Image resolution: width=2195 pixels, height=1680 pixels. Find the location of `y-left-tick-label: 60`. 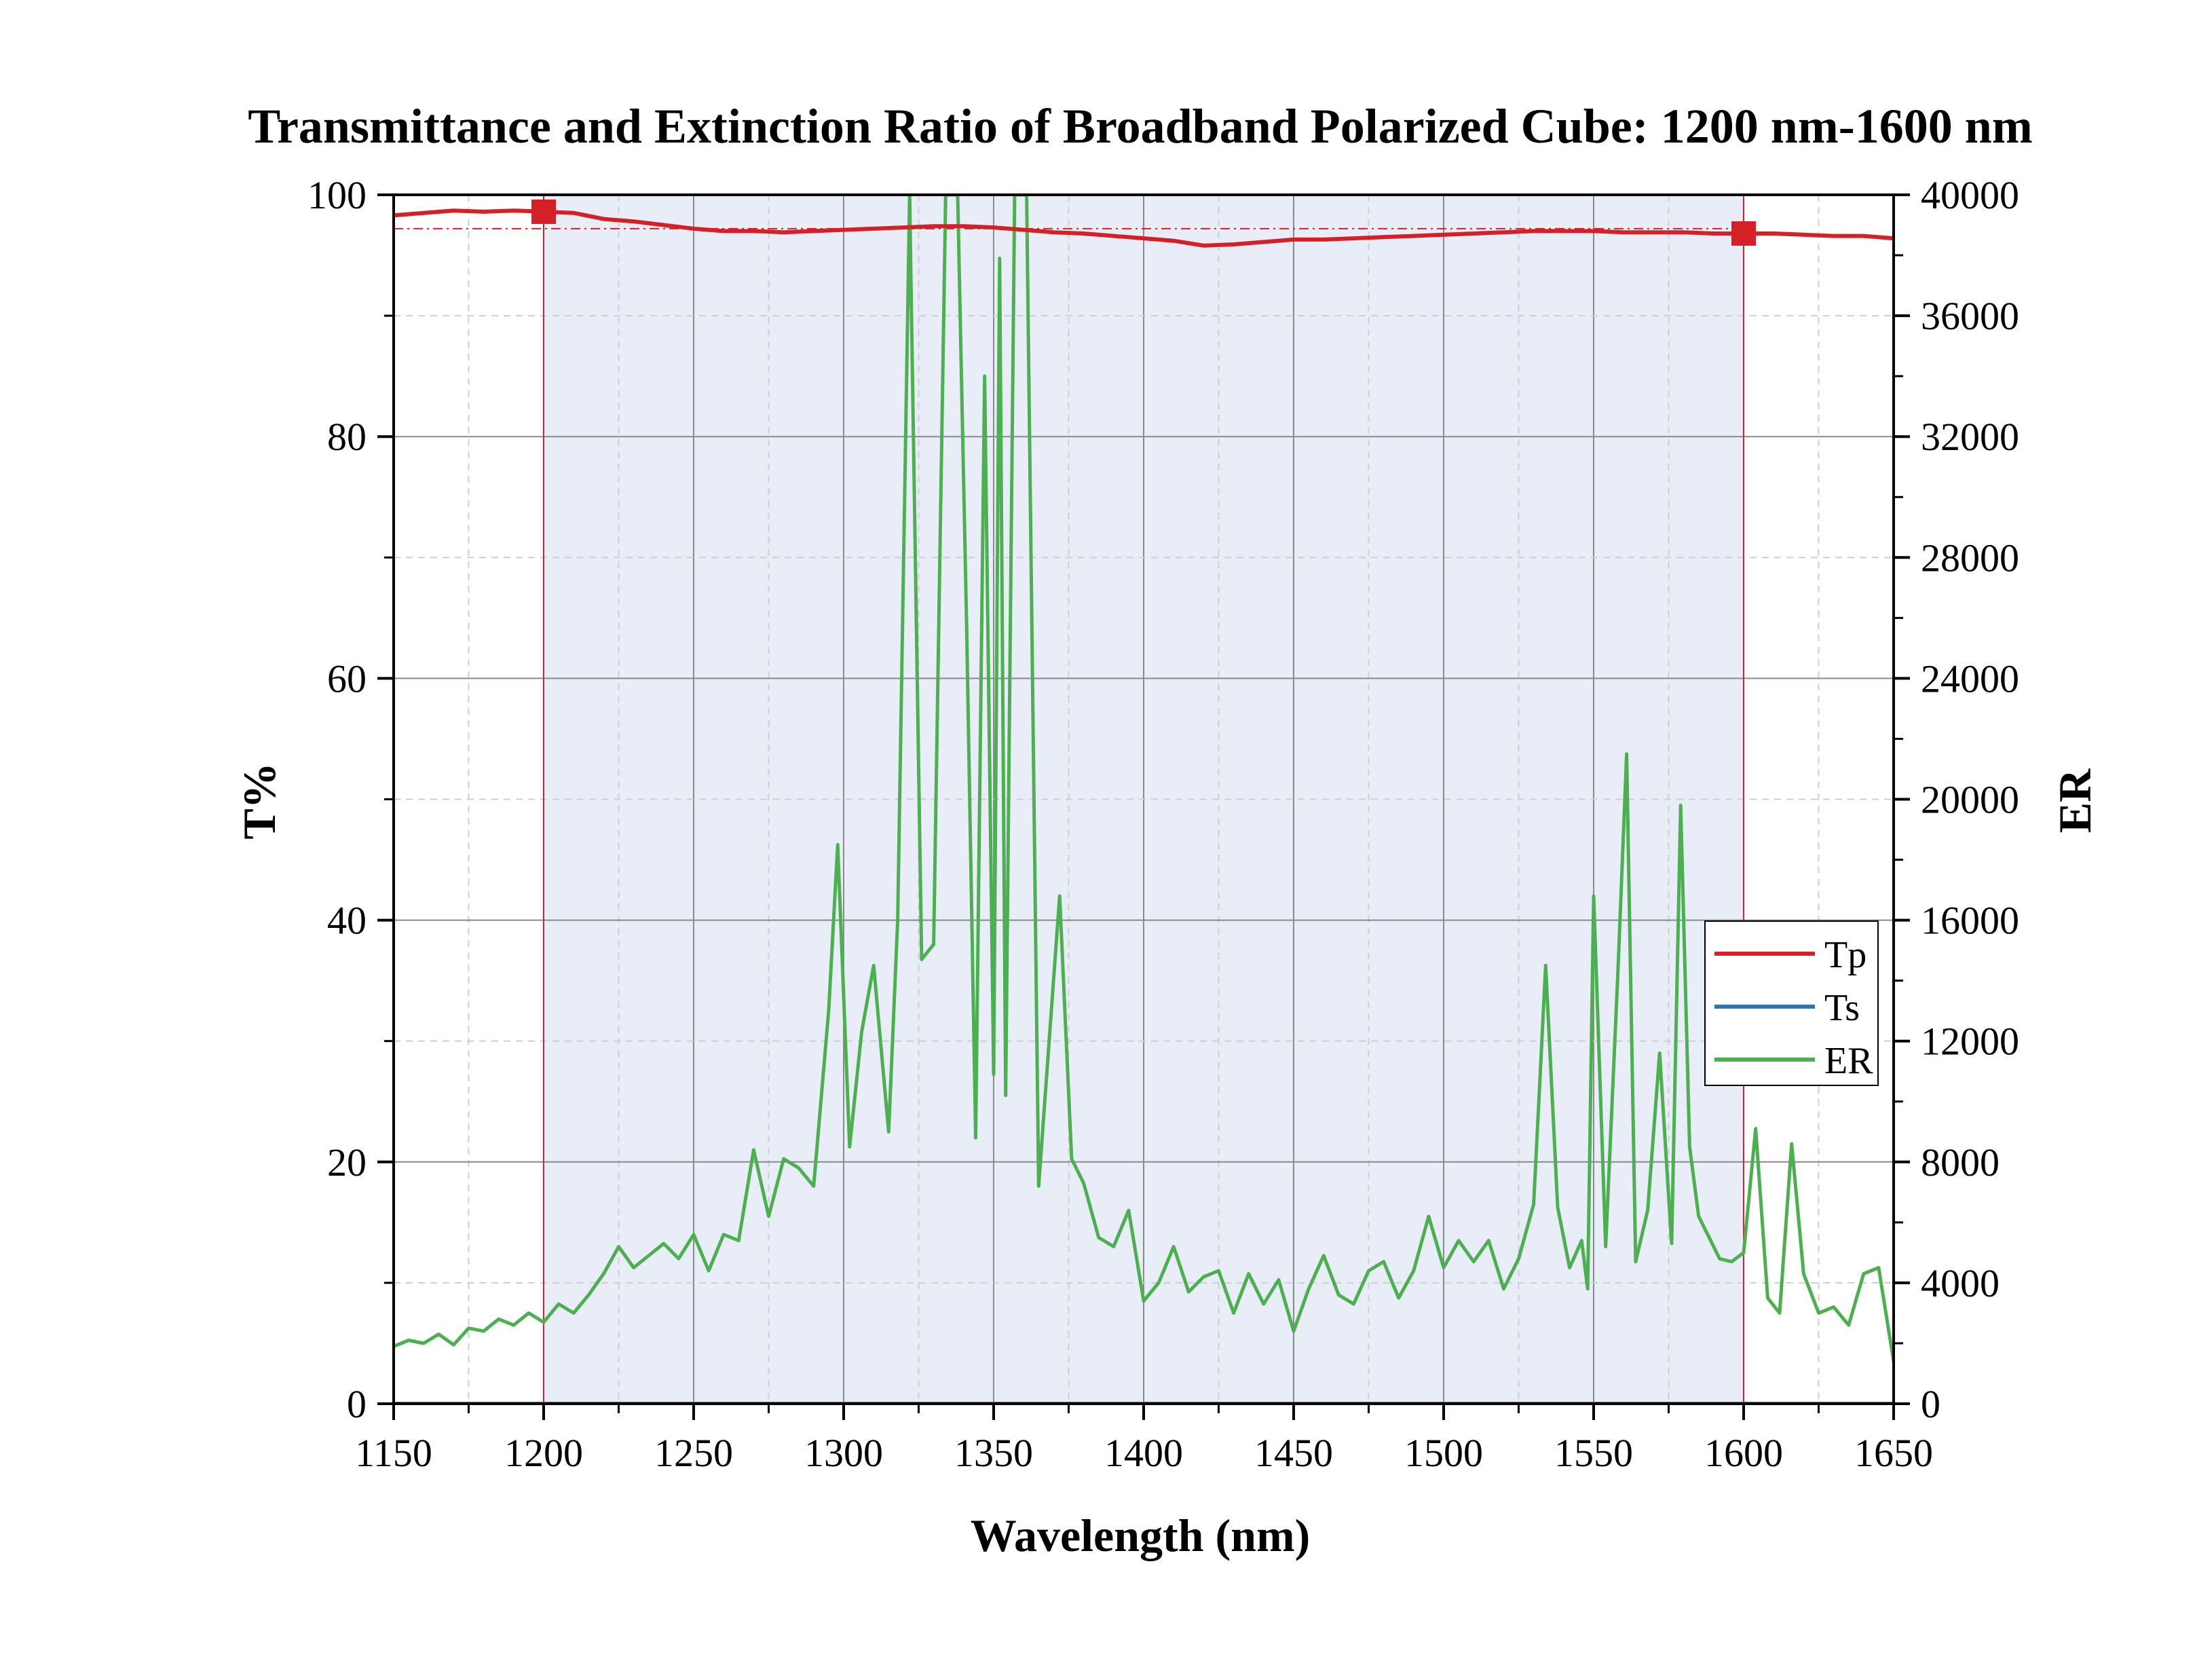

y-left-tick-label: 60 is located at coordinates (347, 679).